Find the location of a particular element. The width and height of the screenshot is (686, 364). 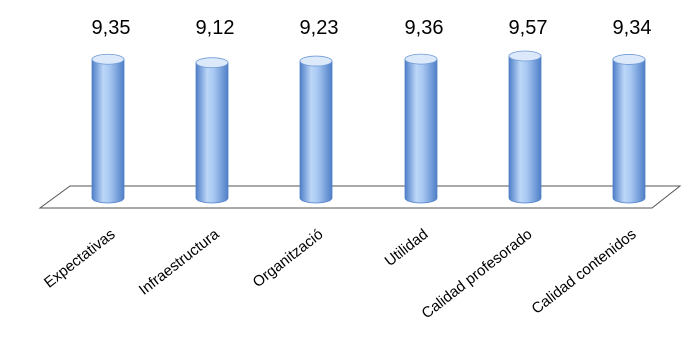

category-label: Infraestructura is located at coordinates (179, 261).